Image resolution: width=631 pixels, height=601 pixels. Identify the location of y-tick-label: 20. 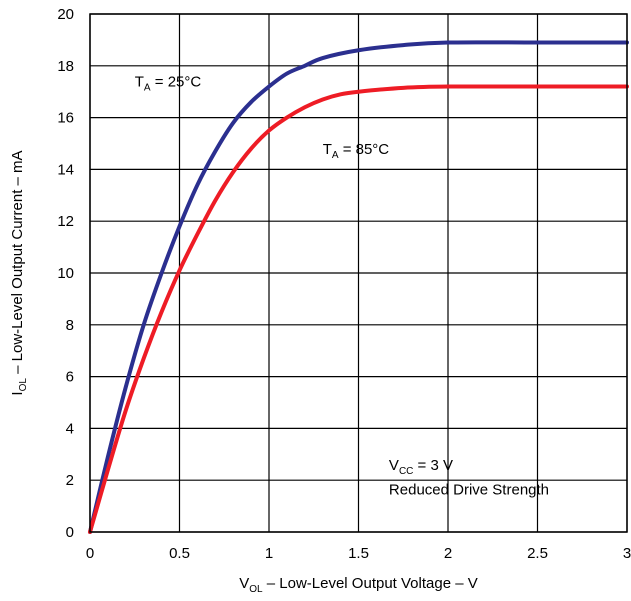
(65, 14).